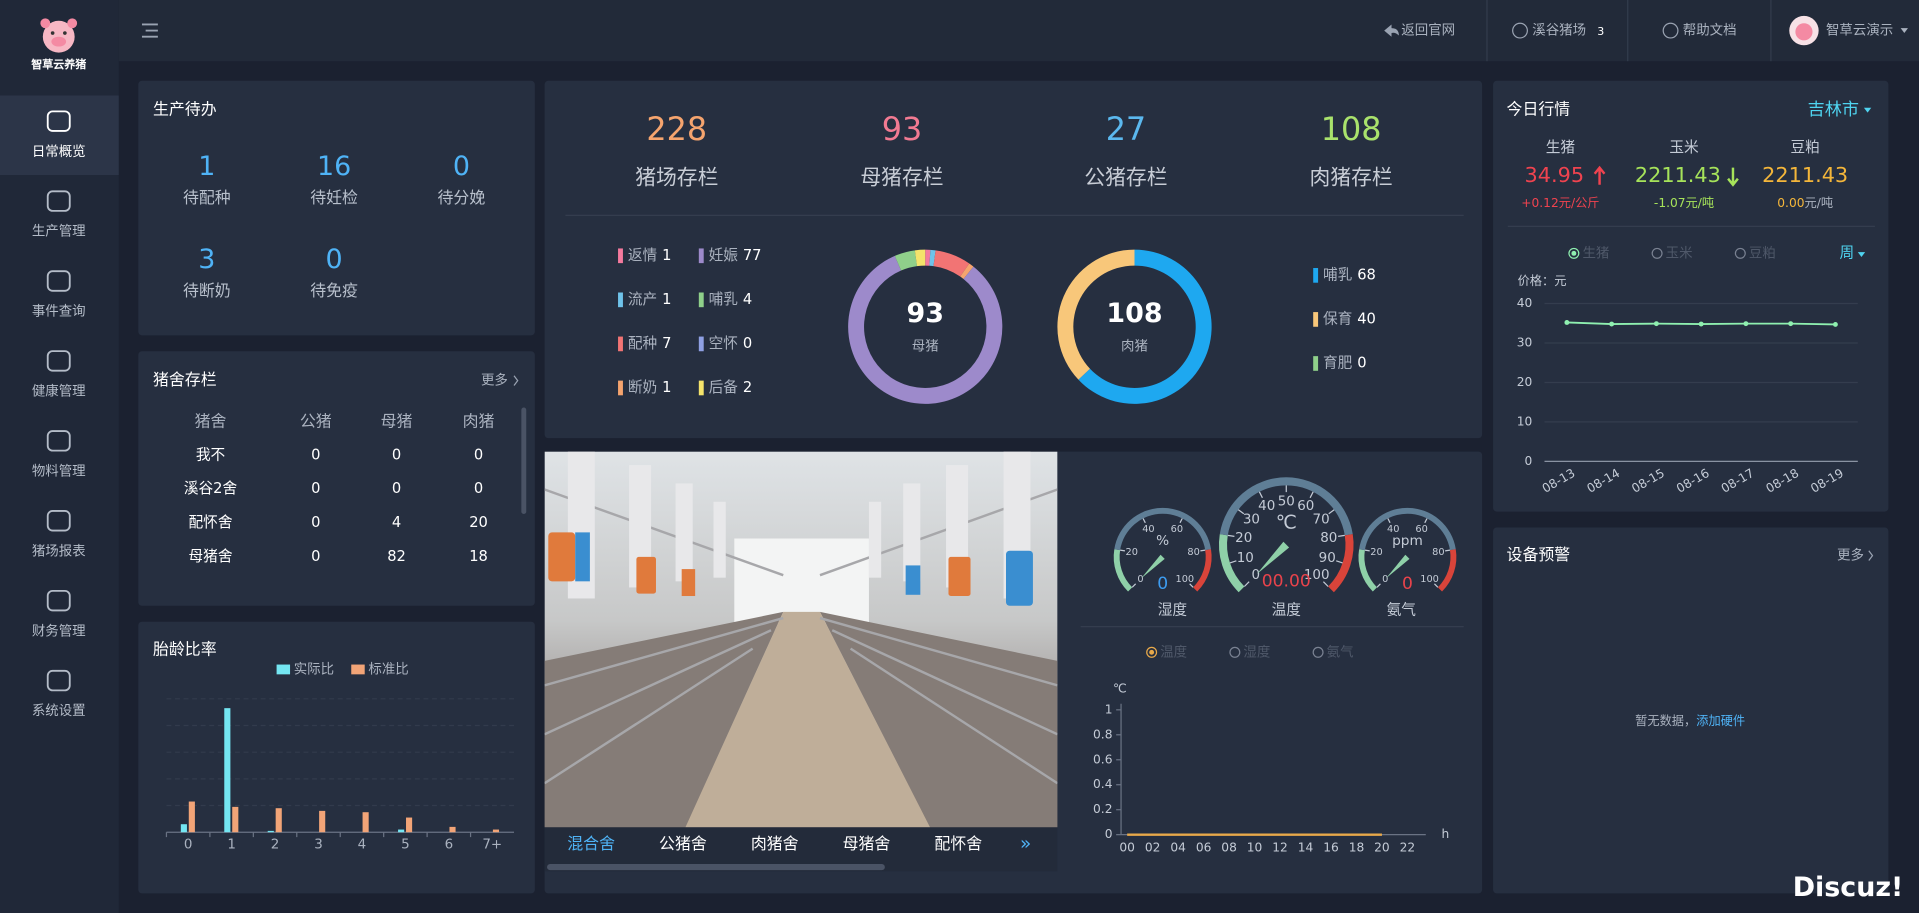 The image size is (1919, 913). Describe the element at coordinates (1340, 652) in the screenshot. I see `radio-label: 氨气` at that location.